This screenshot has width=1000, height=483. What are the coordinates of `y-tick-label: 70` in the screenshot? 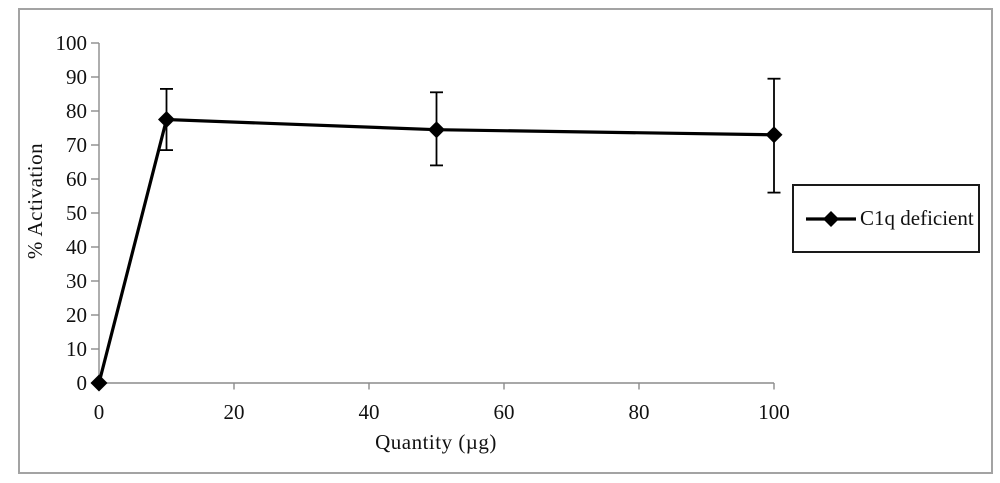 It's located at (76, 145).